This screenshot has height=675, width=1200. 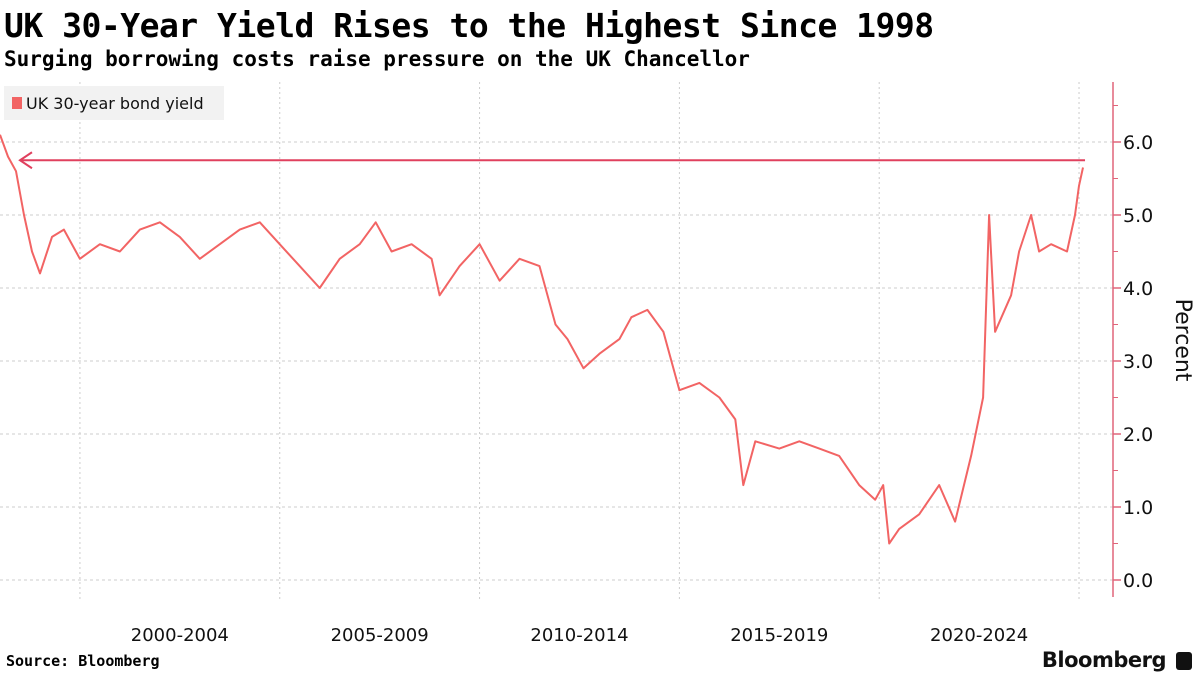 What do you see at coordinates (1138, 362) in the screenshot?
I see `y-tick-label: 3.0` at bounding box center [1138, 362].